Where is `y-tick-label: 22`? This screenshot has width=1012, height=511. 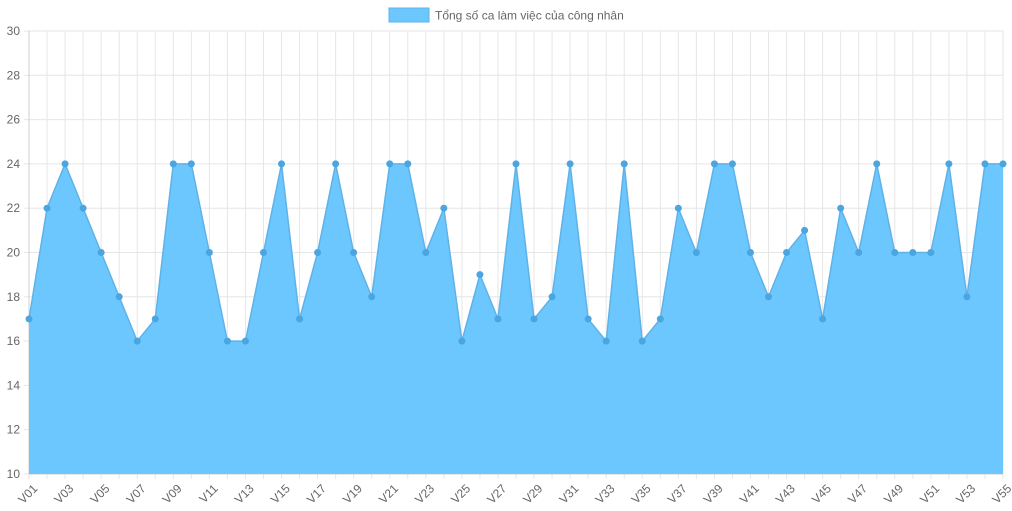
y-tick-label: 22 is located at coordinates (14, 208).